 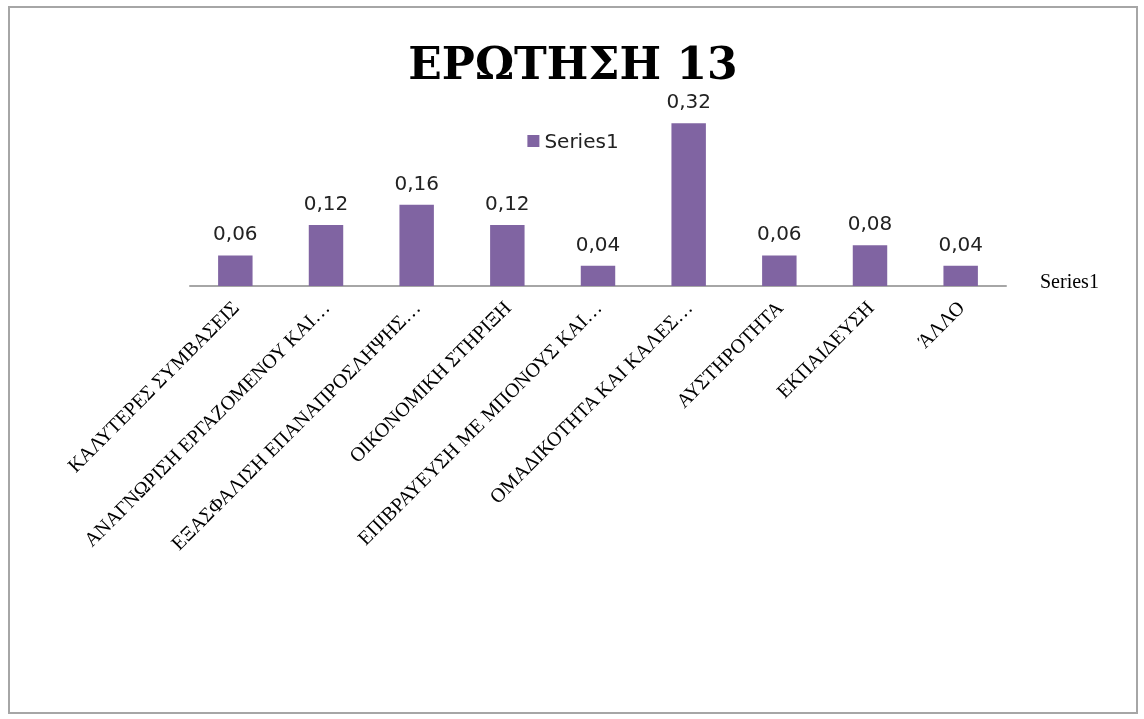 I want to click on chart-title: ΕΡΩΤΗΣΗ 13, so click(x=573, y=63).